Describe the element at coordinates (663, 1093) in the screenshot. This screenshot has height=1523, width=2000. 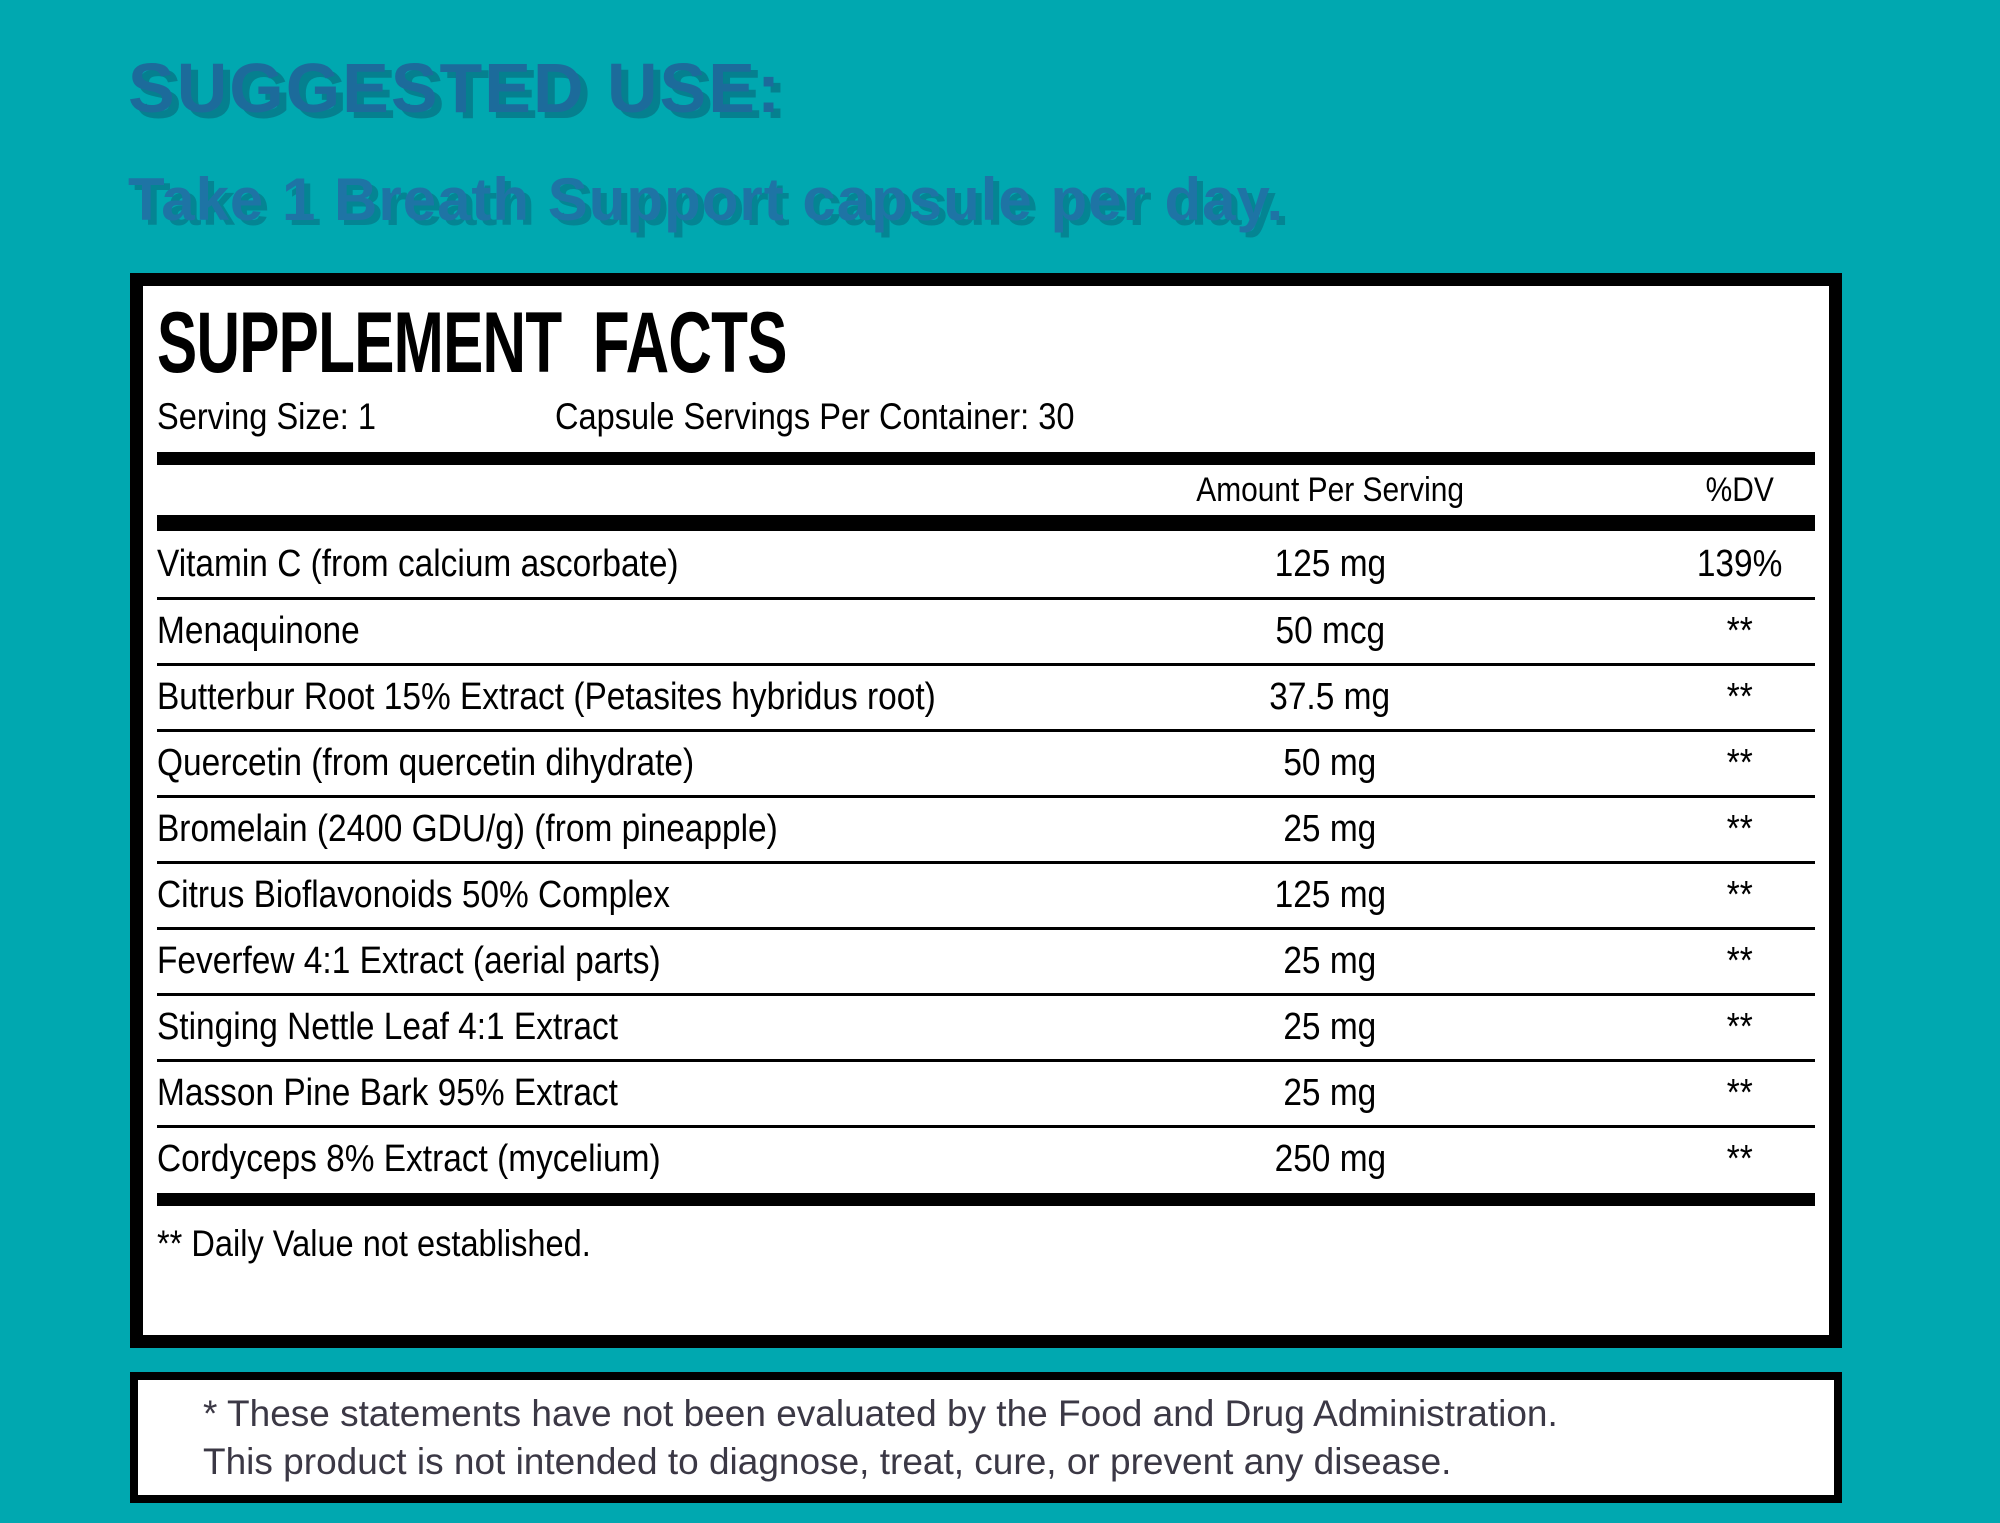
I see `ingredient-name: Masson Pine Bark 95% Extract` at that location.